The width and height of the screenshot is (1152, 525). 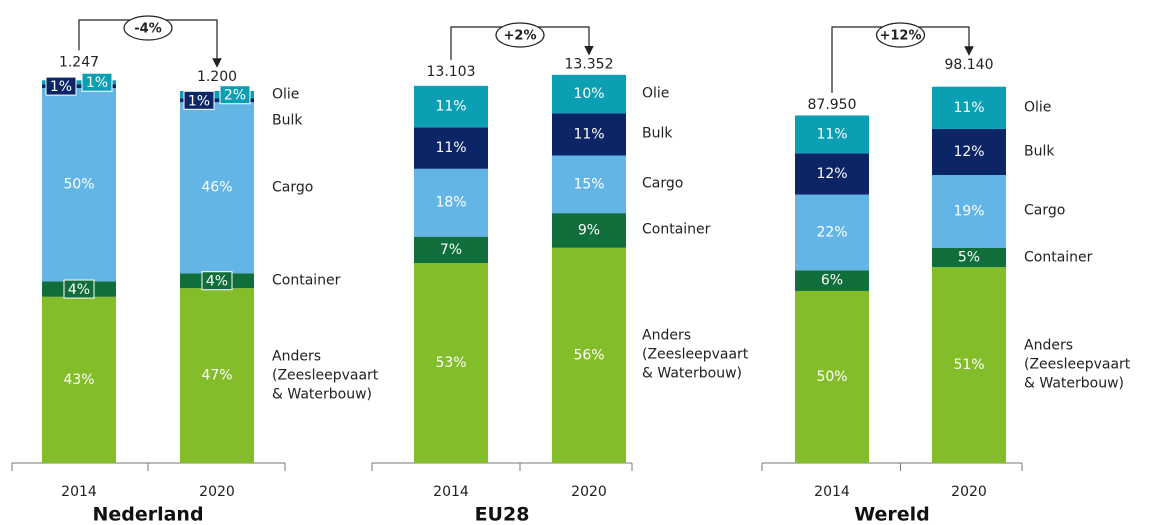 I want to click on total-label: 1.247, so click(x=79, y=62).